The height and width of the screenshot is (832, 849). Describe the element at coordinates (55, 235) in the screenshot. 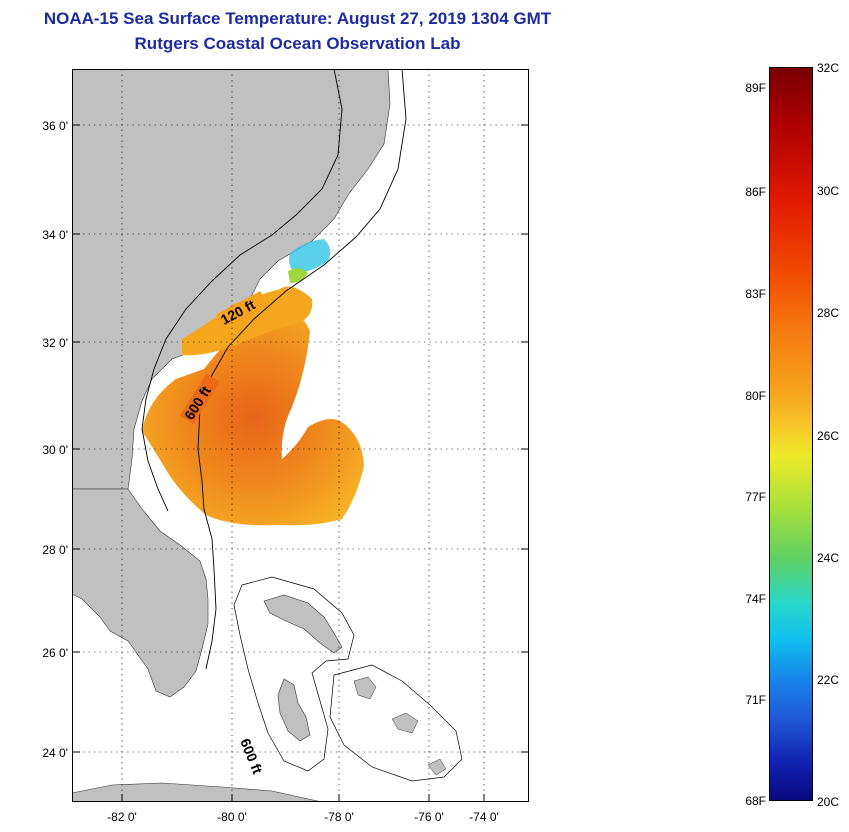

I see `lat-label-34: 34 0'` at that location.